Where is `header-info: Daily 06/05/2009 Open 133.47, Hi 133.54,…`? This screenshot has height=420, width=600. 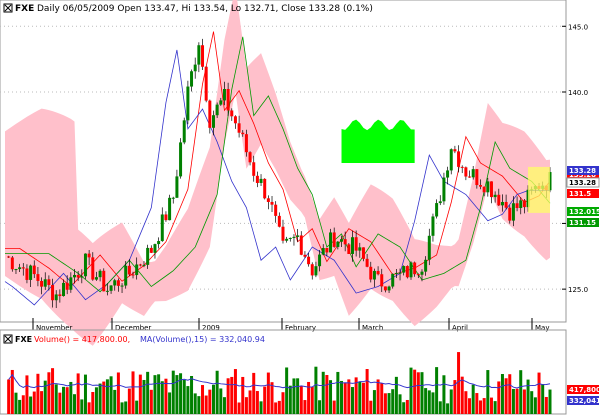 header-info: Daily 06/05/2009 Open 133.47, Hi 133.54,… is located at coordinates (205, 9).